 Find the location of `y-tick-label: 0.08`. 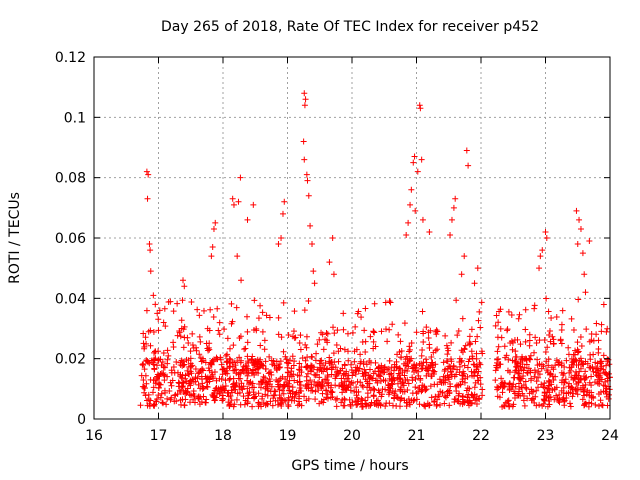

y-tick-label: 0.08 is located at coordinates (70, 179).